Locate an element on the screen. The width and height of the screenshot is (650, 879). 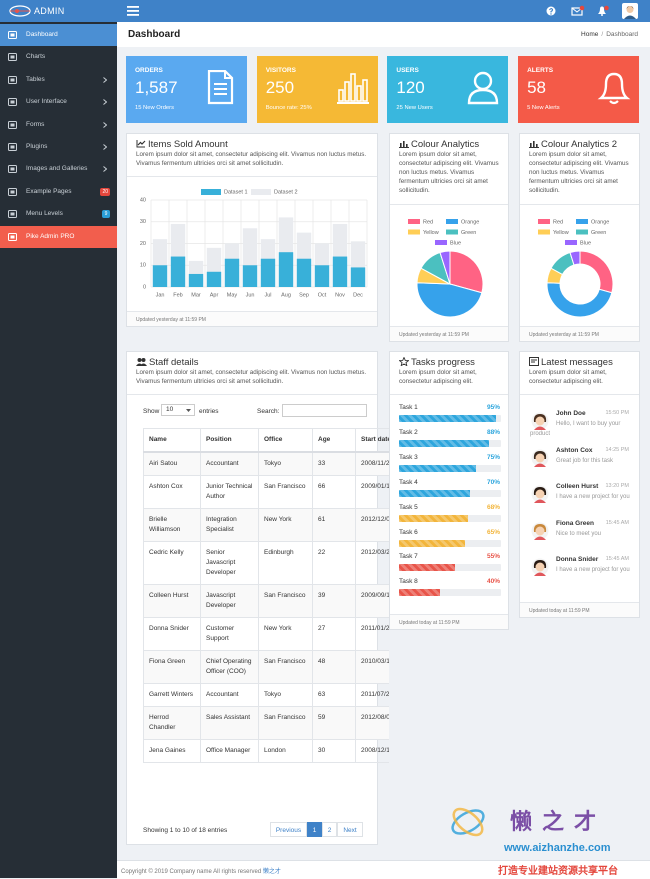
user-avatar is located at coordinates (630, 11).